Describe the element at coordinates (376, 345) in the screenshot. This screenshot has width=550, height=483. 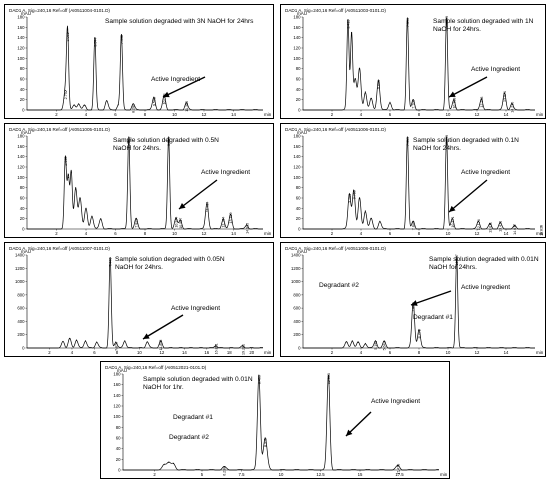
I see `chart-6-peak-label-5: 5.199` at that location.